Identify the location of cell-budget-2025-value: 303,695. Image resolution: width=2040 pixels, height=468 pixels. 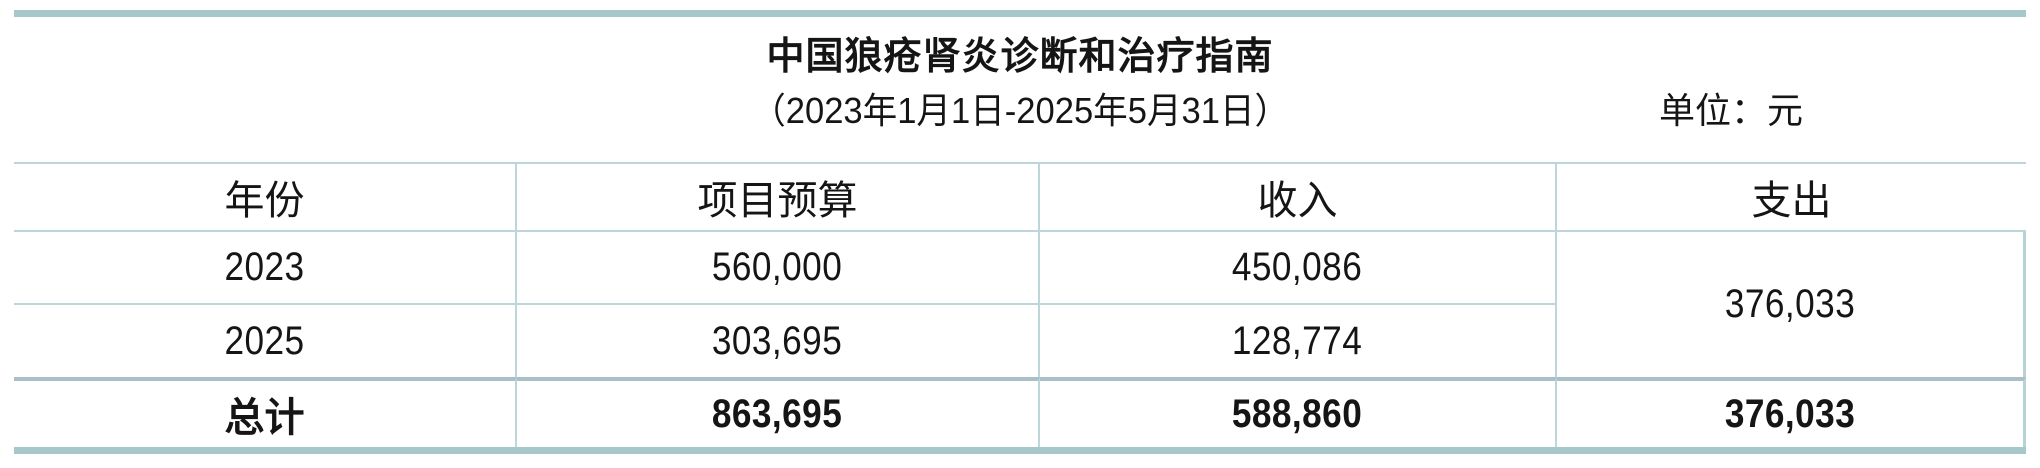
(777, 340).